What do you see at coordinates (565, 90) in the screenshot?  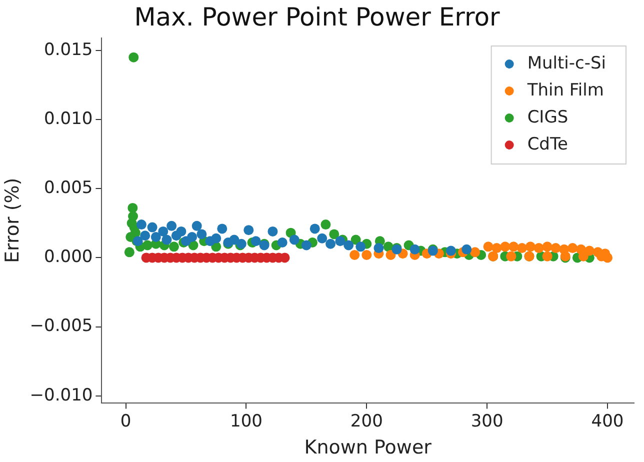 I see `legend-label: Thin Film` at bounding box center [565, 90].